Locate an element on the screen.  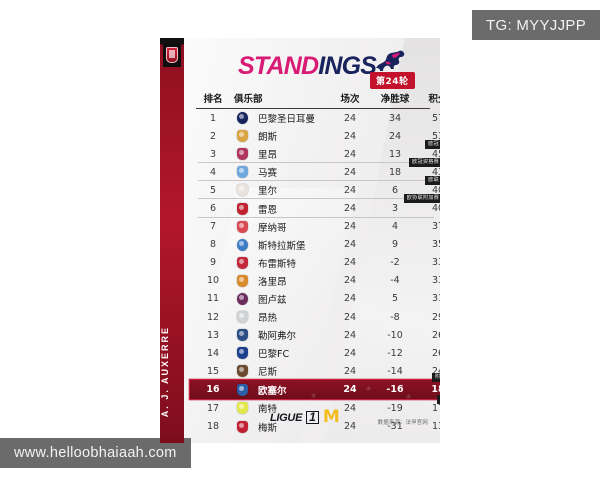
cell-rank: 11 is located at coordinates (213, 299).